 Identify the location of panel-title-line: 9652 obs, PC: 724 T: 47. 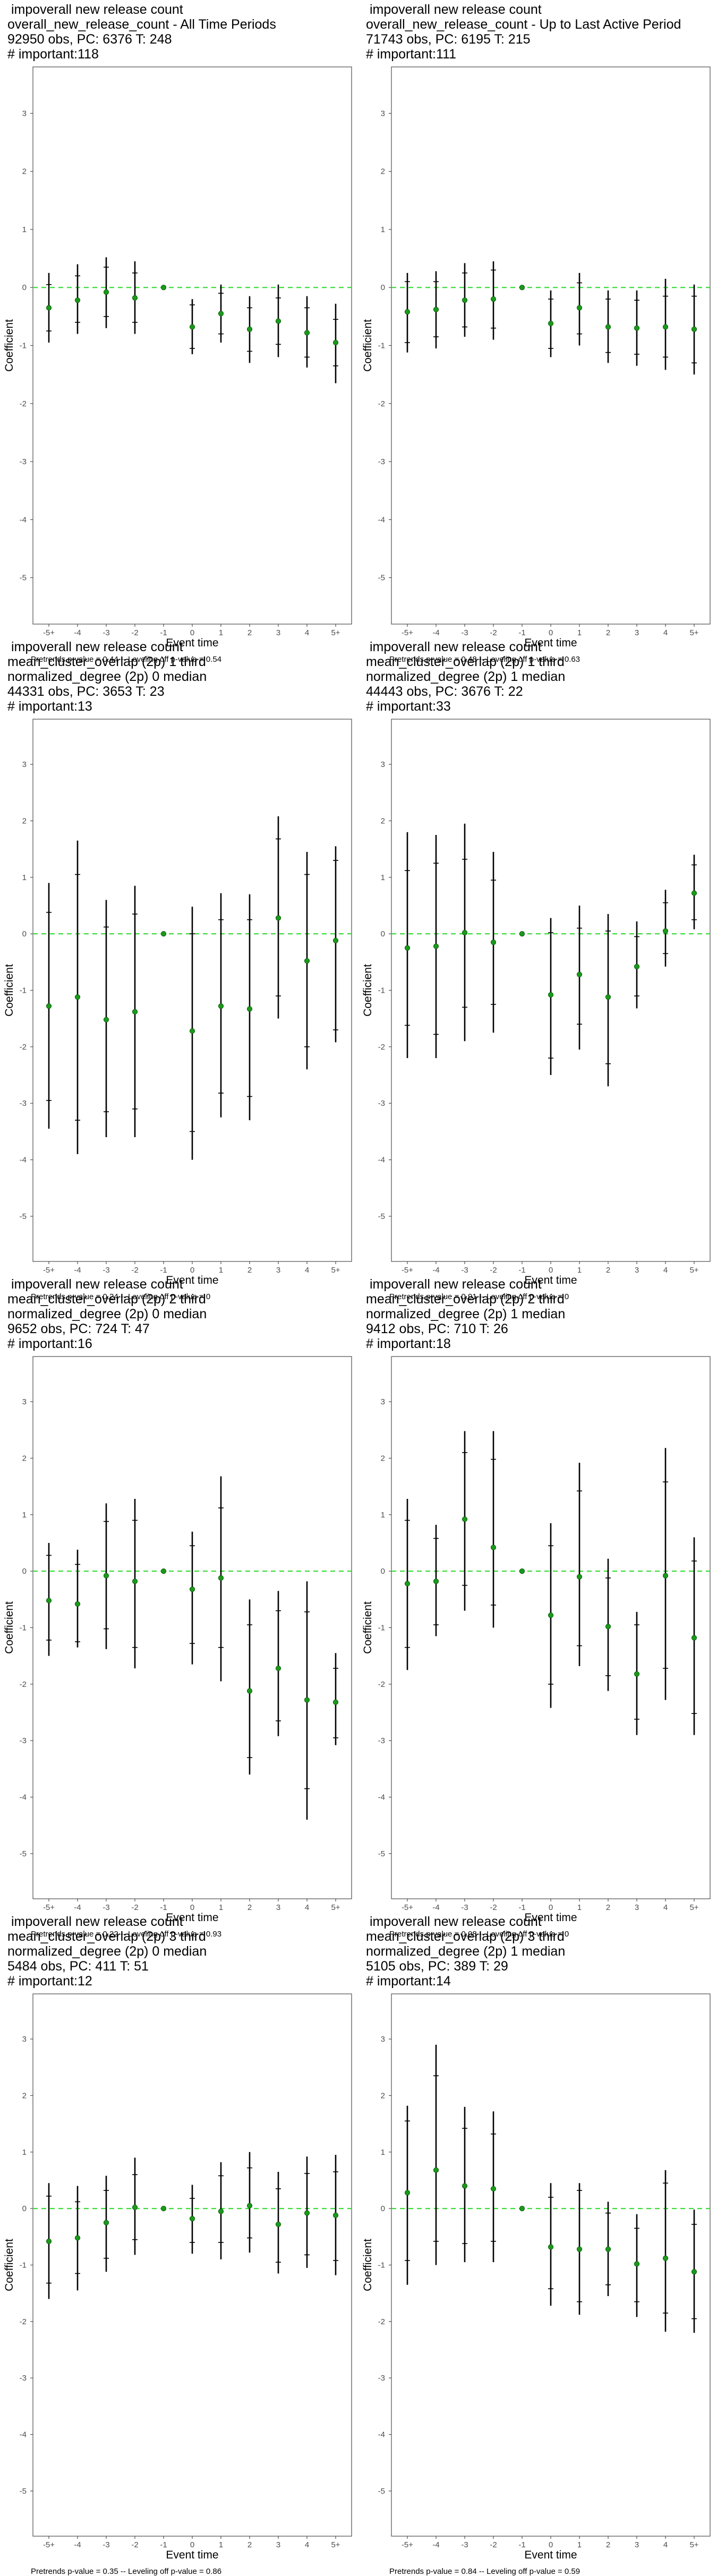
(78, 1329).